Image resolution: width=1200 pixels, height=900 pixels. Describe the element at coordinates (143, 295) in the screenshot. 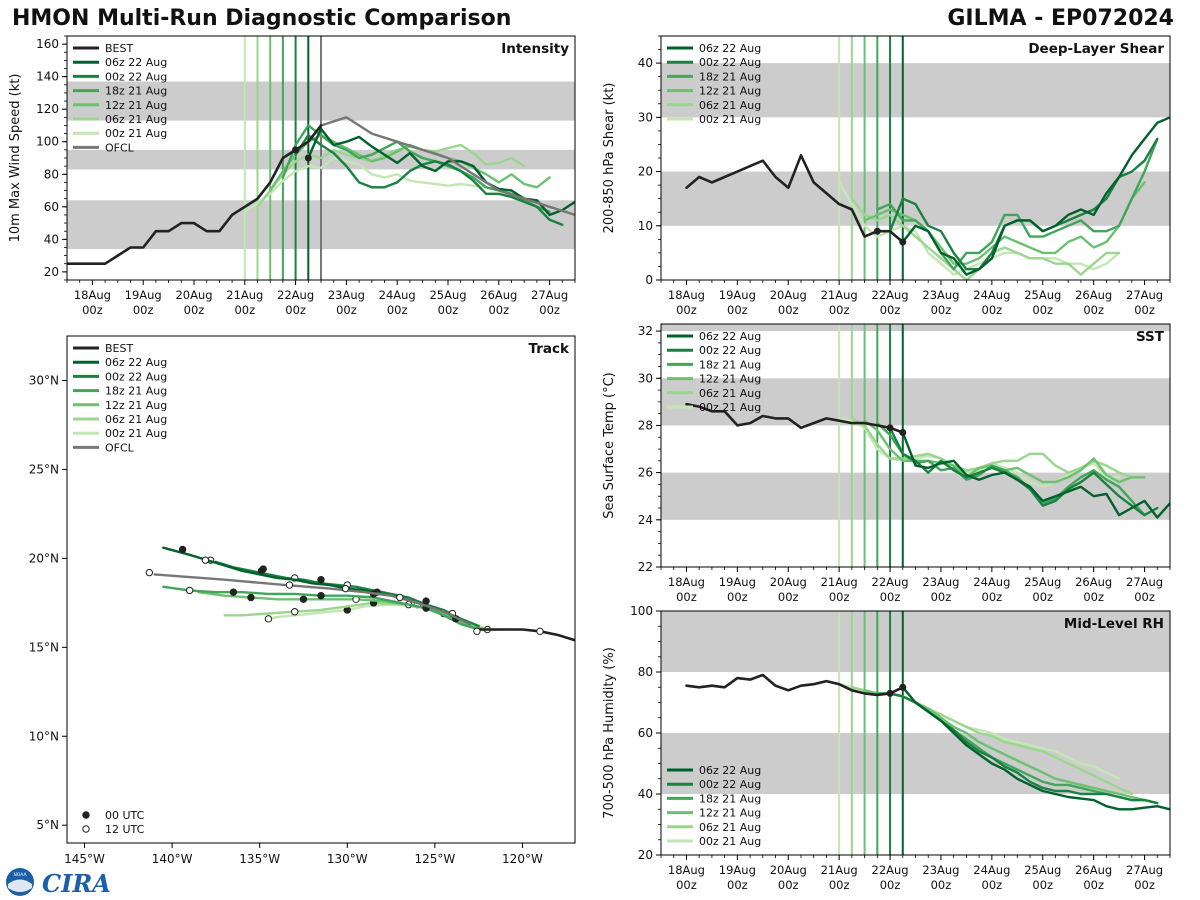

I see `intensity-xtick-label: 19Aug` at that location.